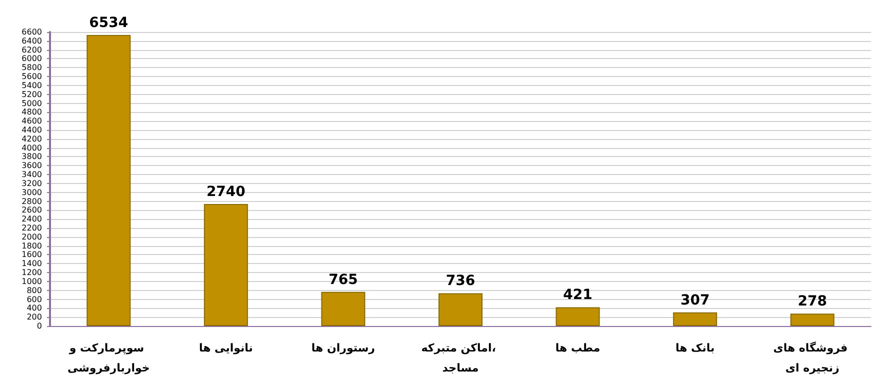  What do you see at coordinates (108, 22) in the screenshot?
I see `data-label: 6534` at bounding box center [108, 22].